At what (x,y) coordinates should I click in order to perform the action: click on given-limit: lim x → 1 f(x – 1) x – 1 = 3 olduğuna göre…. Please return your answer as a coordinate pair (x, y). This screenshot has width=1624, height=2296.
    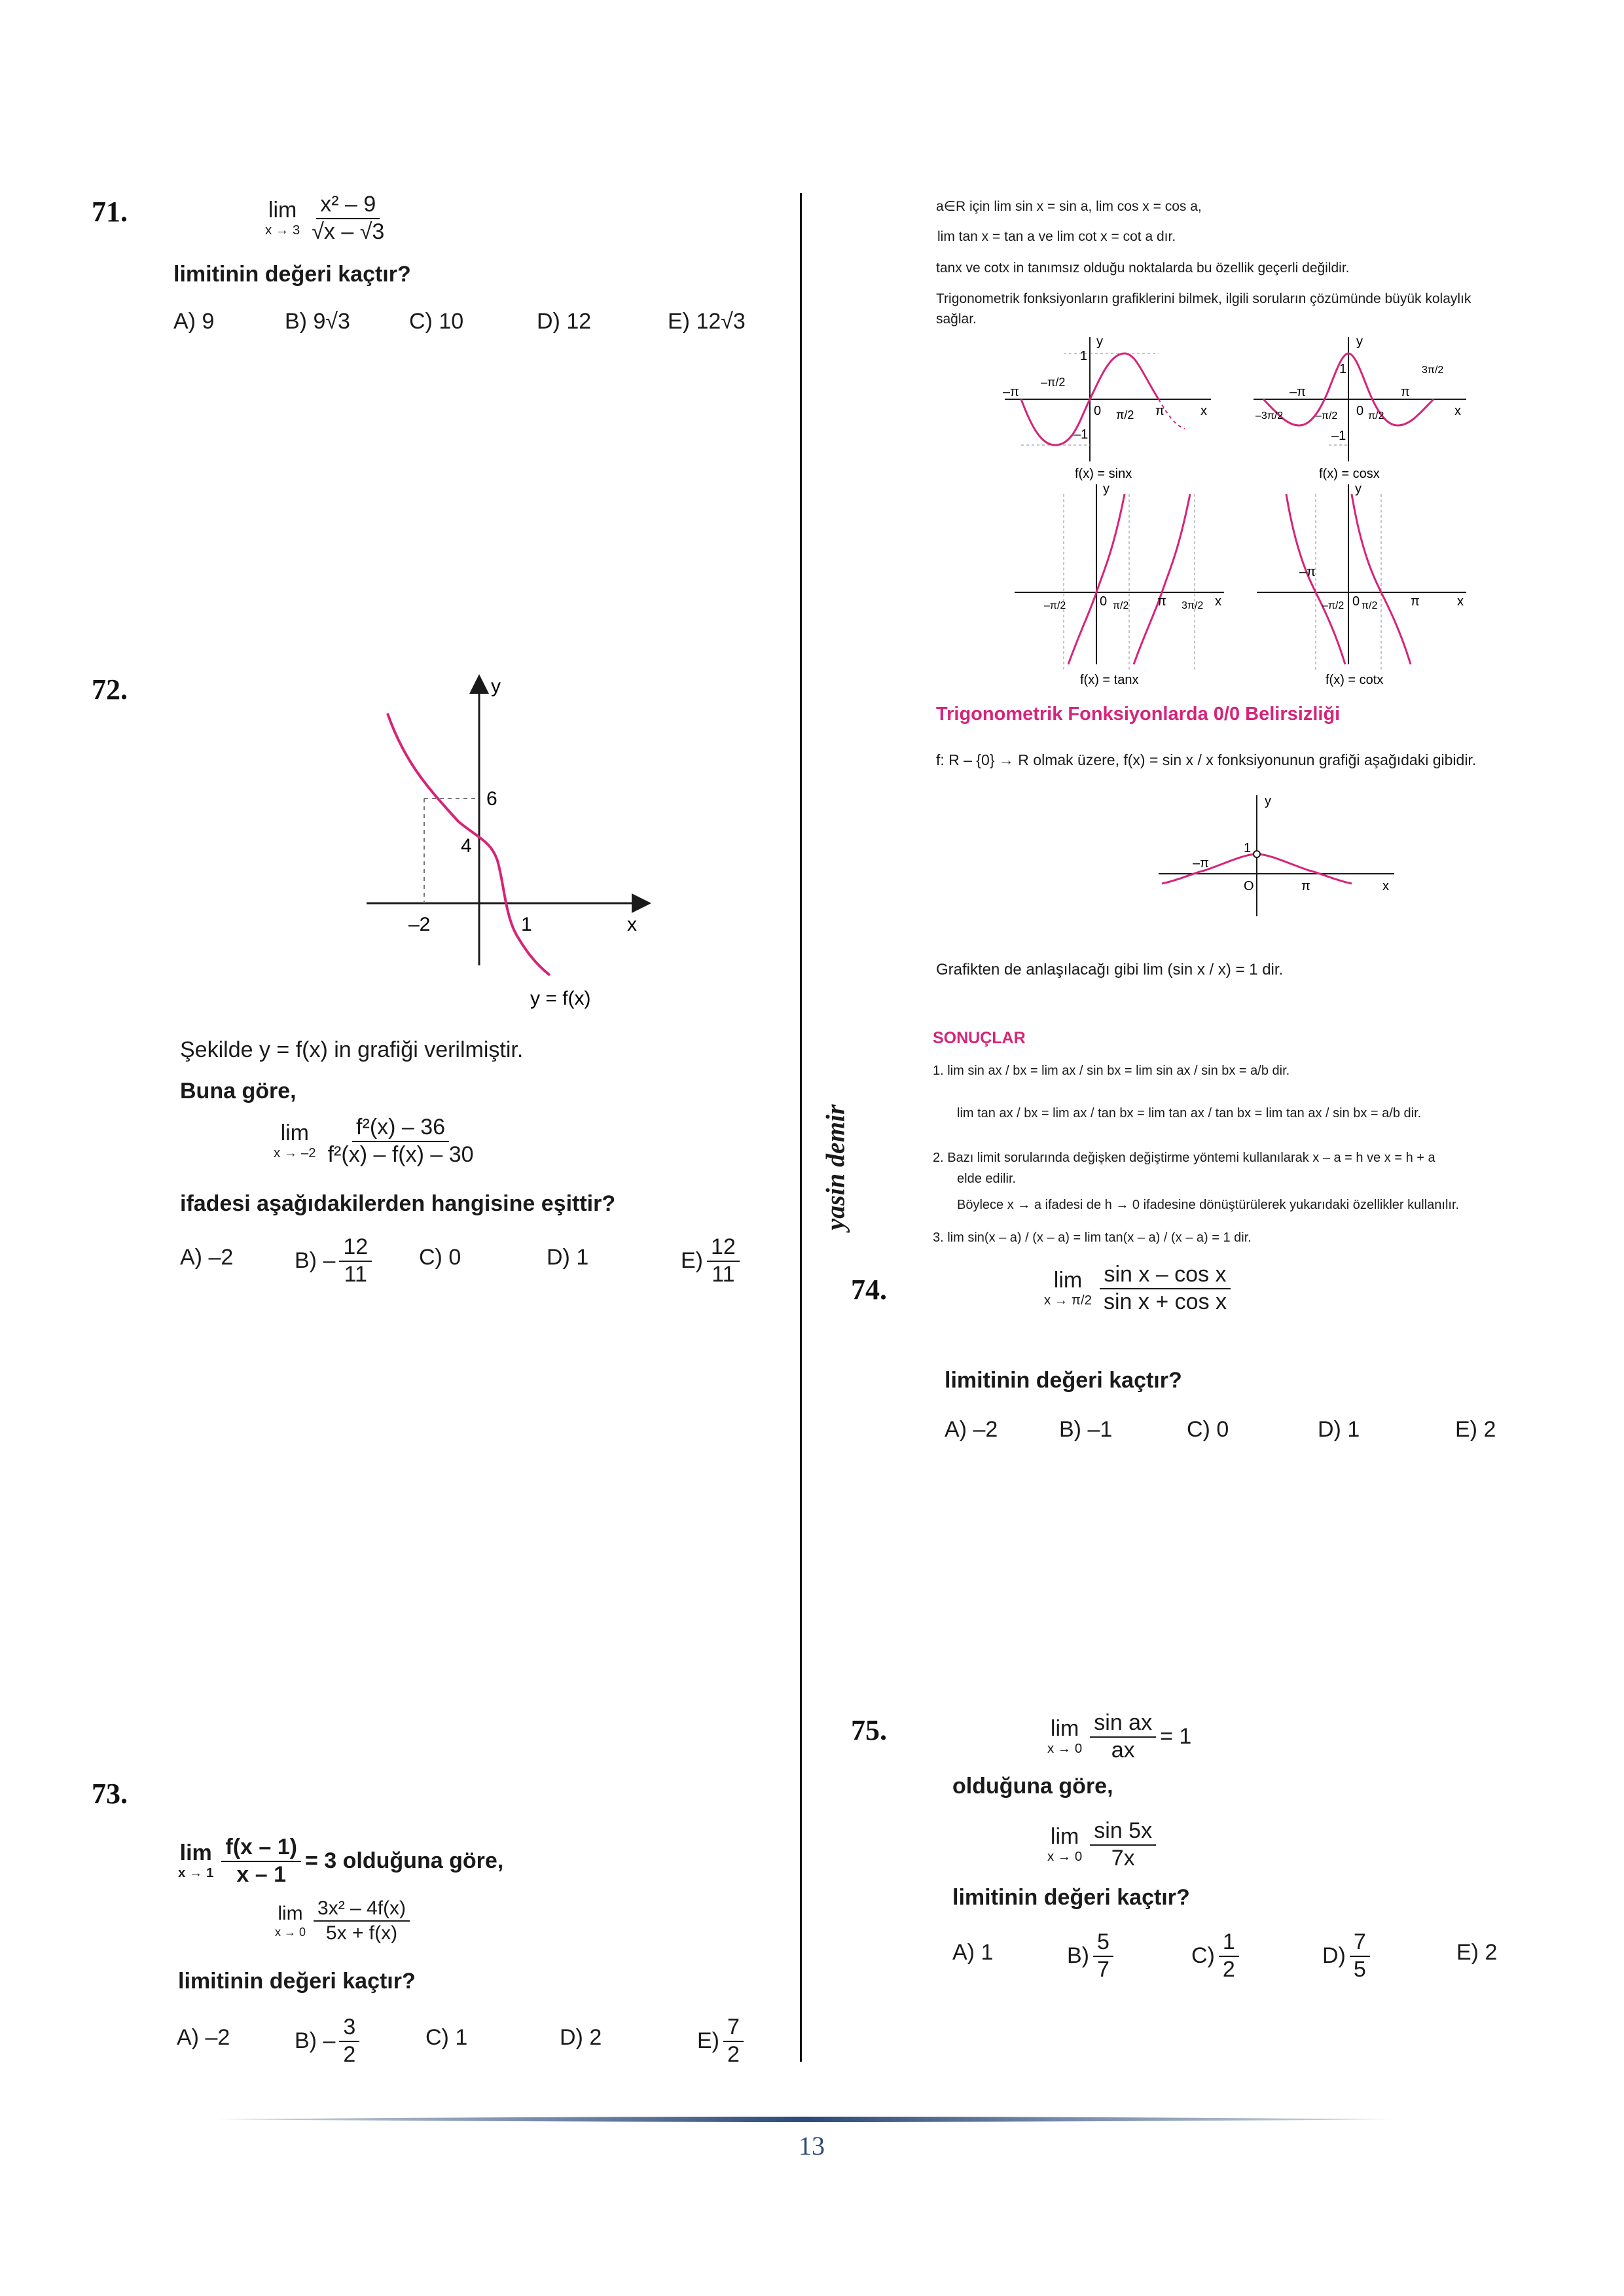
    Looking at the image, I should click on (341, 1861).